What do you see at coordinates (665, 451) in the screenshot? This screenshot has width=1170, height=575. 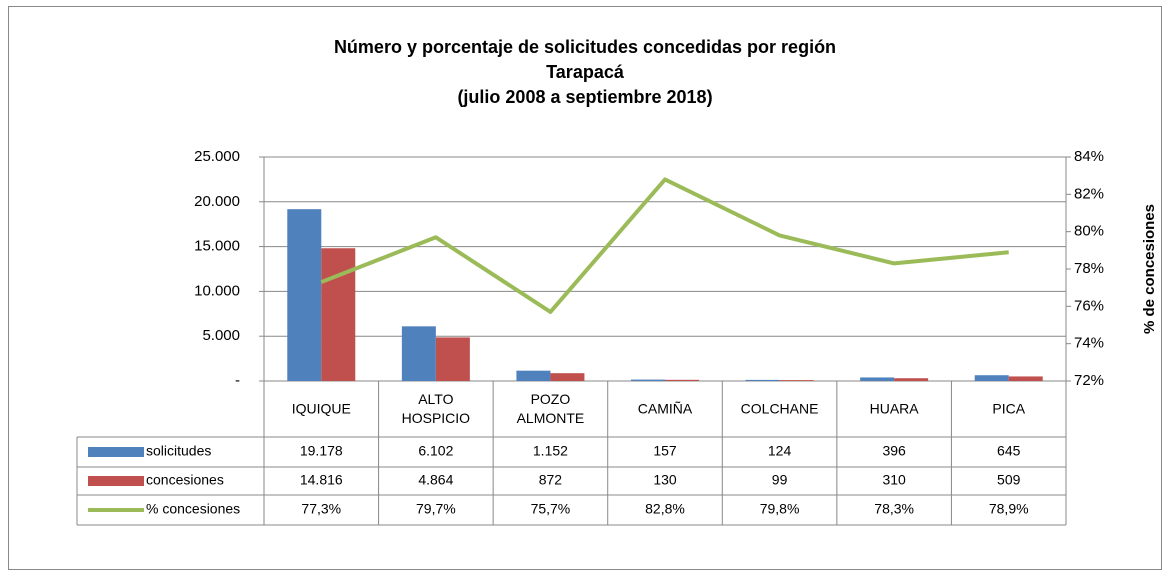 I see `table-value: 157` at bounding box center [665, 451].